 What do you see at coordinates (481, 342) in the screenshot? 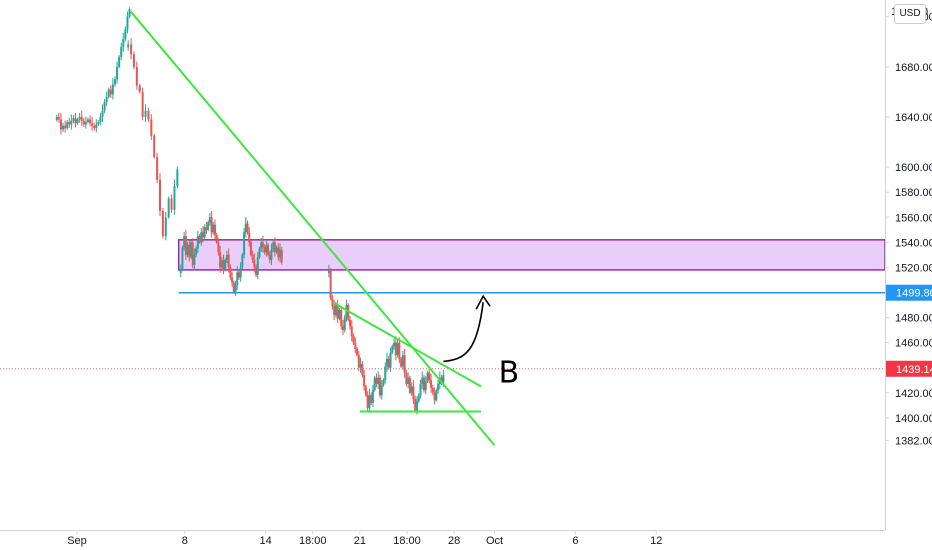
I see `annotation-layer: B` at bounding box center [481, 342].